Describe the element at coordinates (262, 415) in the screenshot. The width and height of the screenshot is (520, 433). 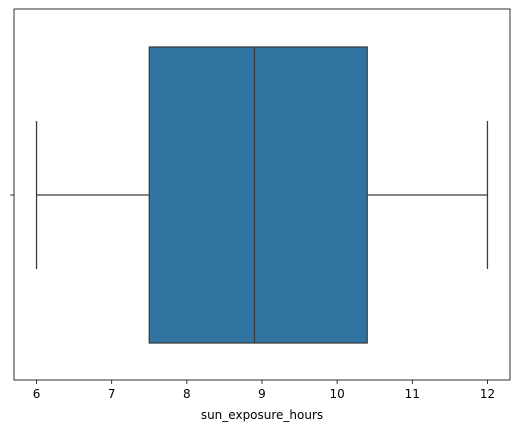
I see `x-axis-label: sun_exposure_hours` at that location.